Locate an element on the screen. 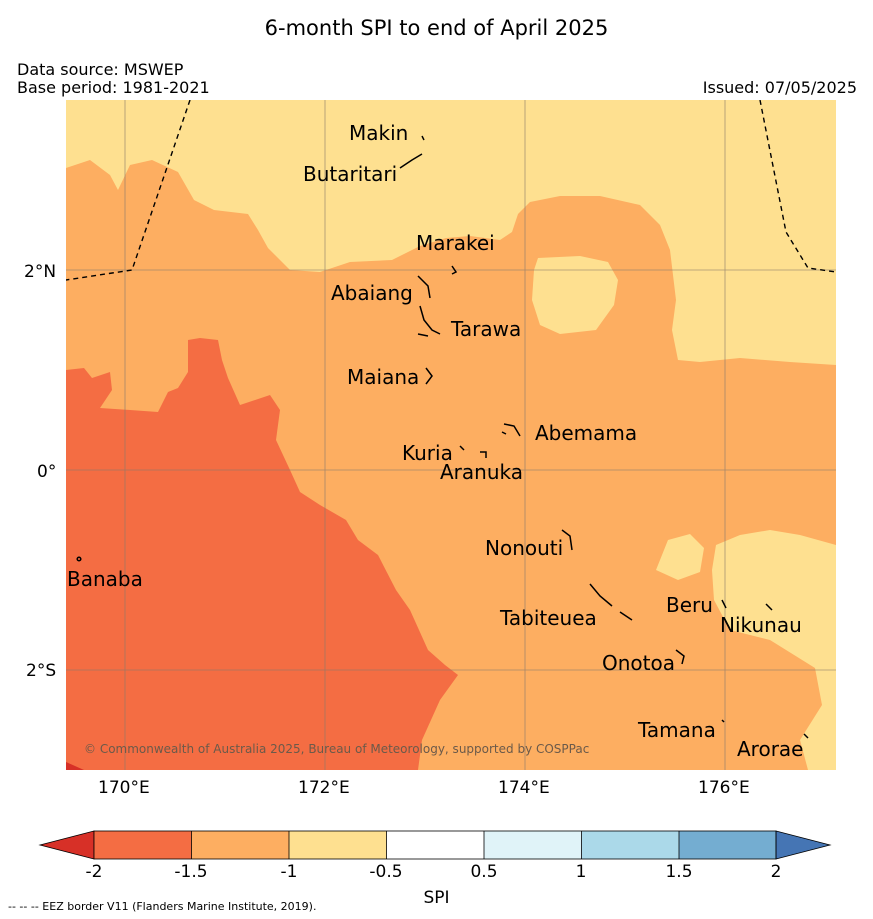  lon-label-174e: 174°E is located at coordinates (524, 788).